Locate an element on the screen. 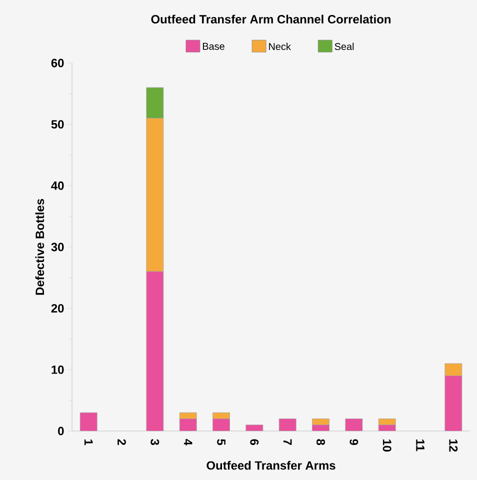 The height and width of the screenshot is (480, 477). x-tick-label: 10 is located at coordinates (387, 446).